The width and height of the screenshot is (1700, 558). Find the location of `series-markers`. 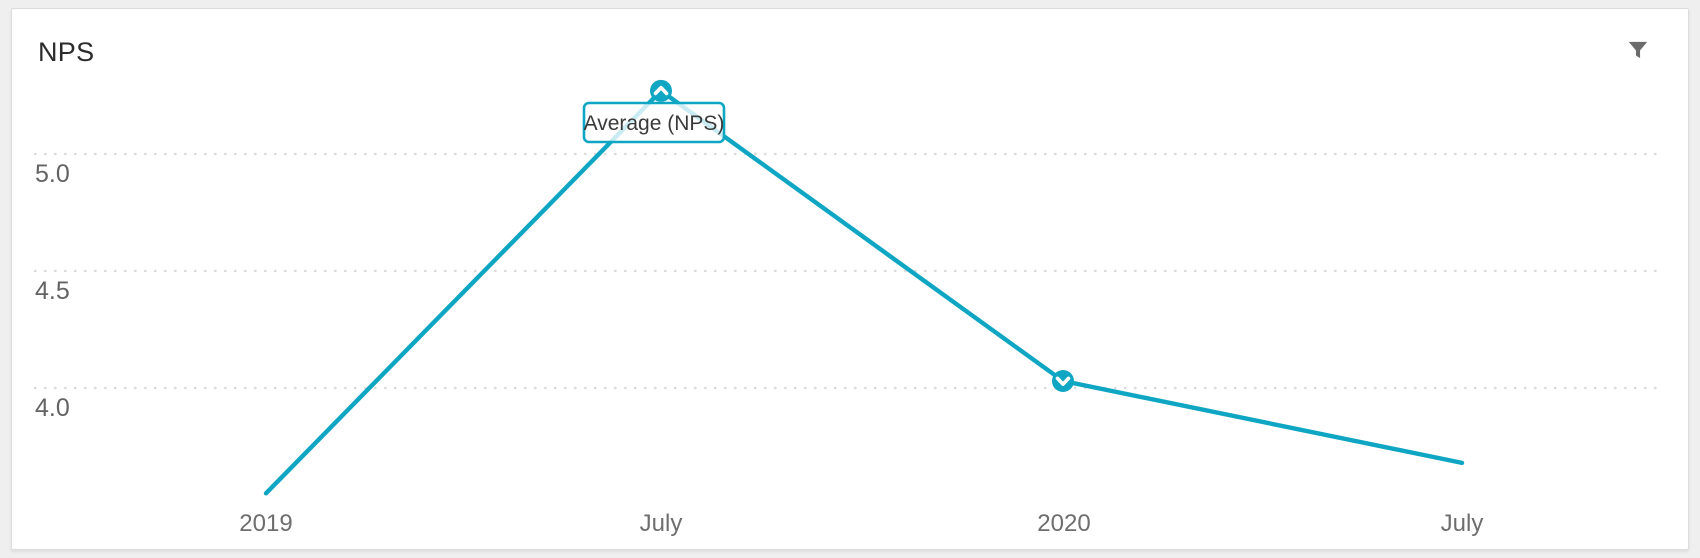

series-markers is located at coordinates (862, 235).